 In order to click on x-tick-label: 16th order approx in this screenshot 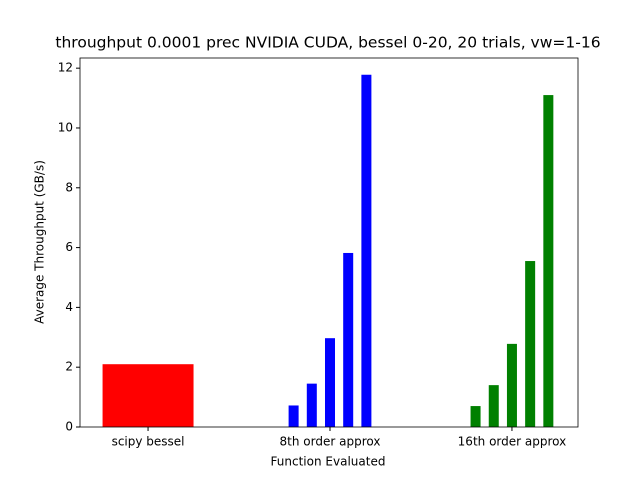, I will do `click(512, 442)`.